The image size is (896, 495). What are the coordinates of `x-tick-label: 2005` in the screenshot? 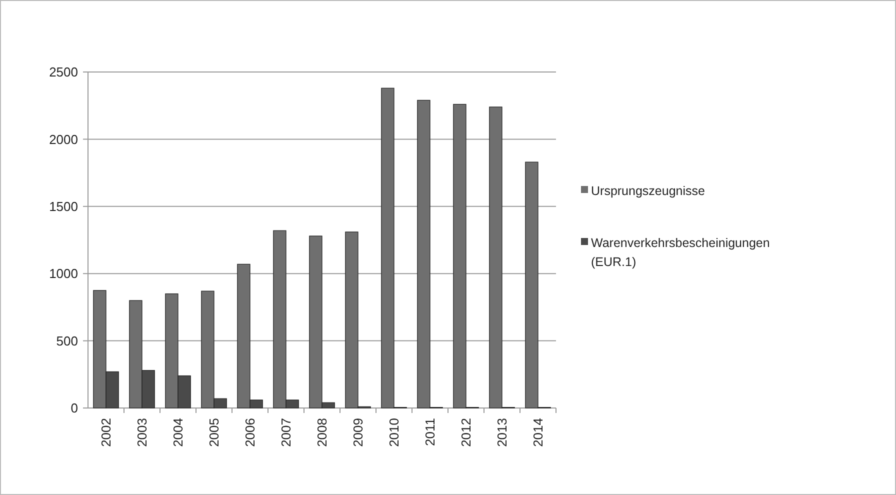 It's located at (214, 432).